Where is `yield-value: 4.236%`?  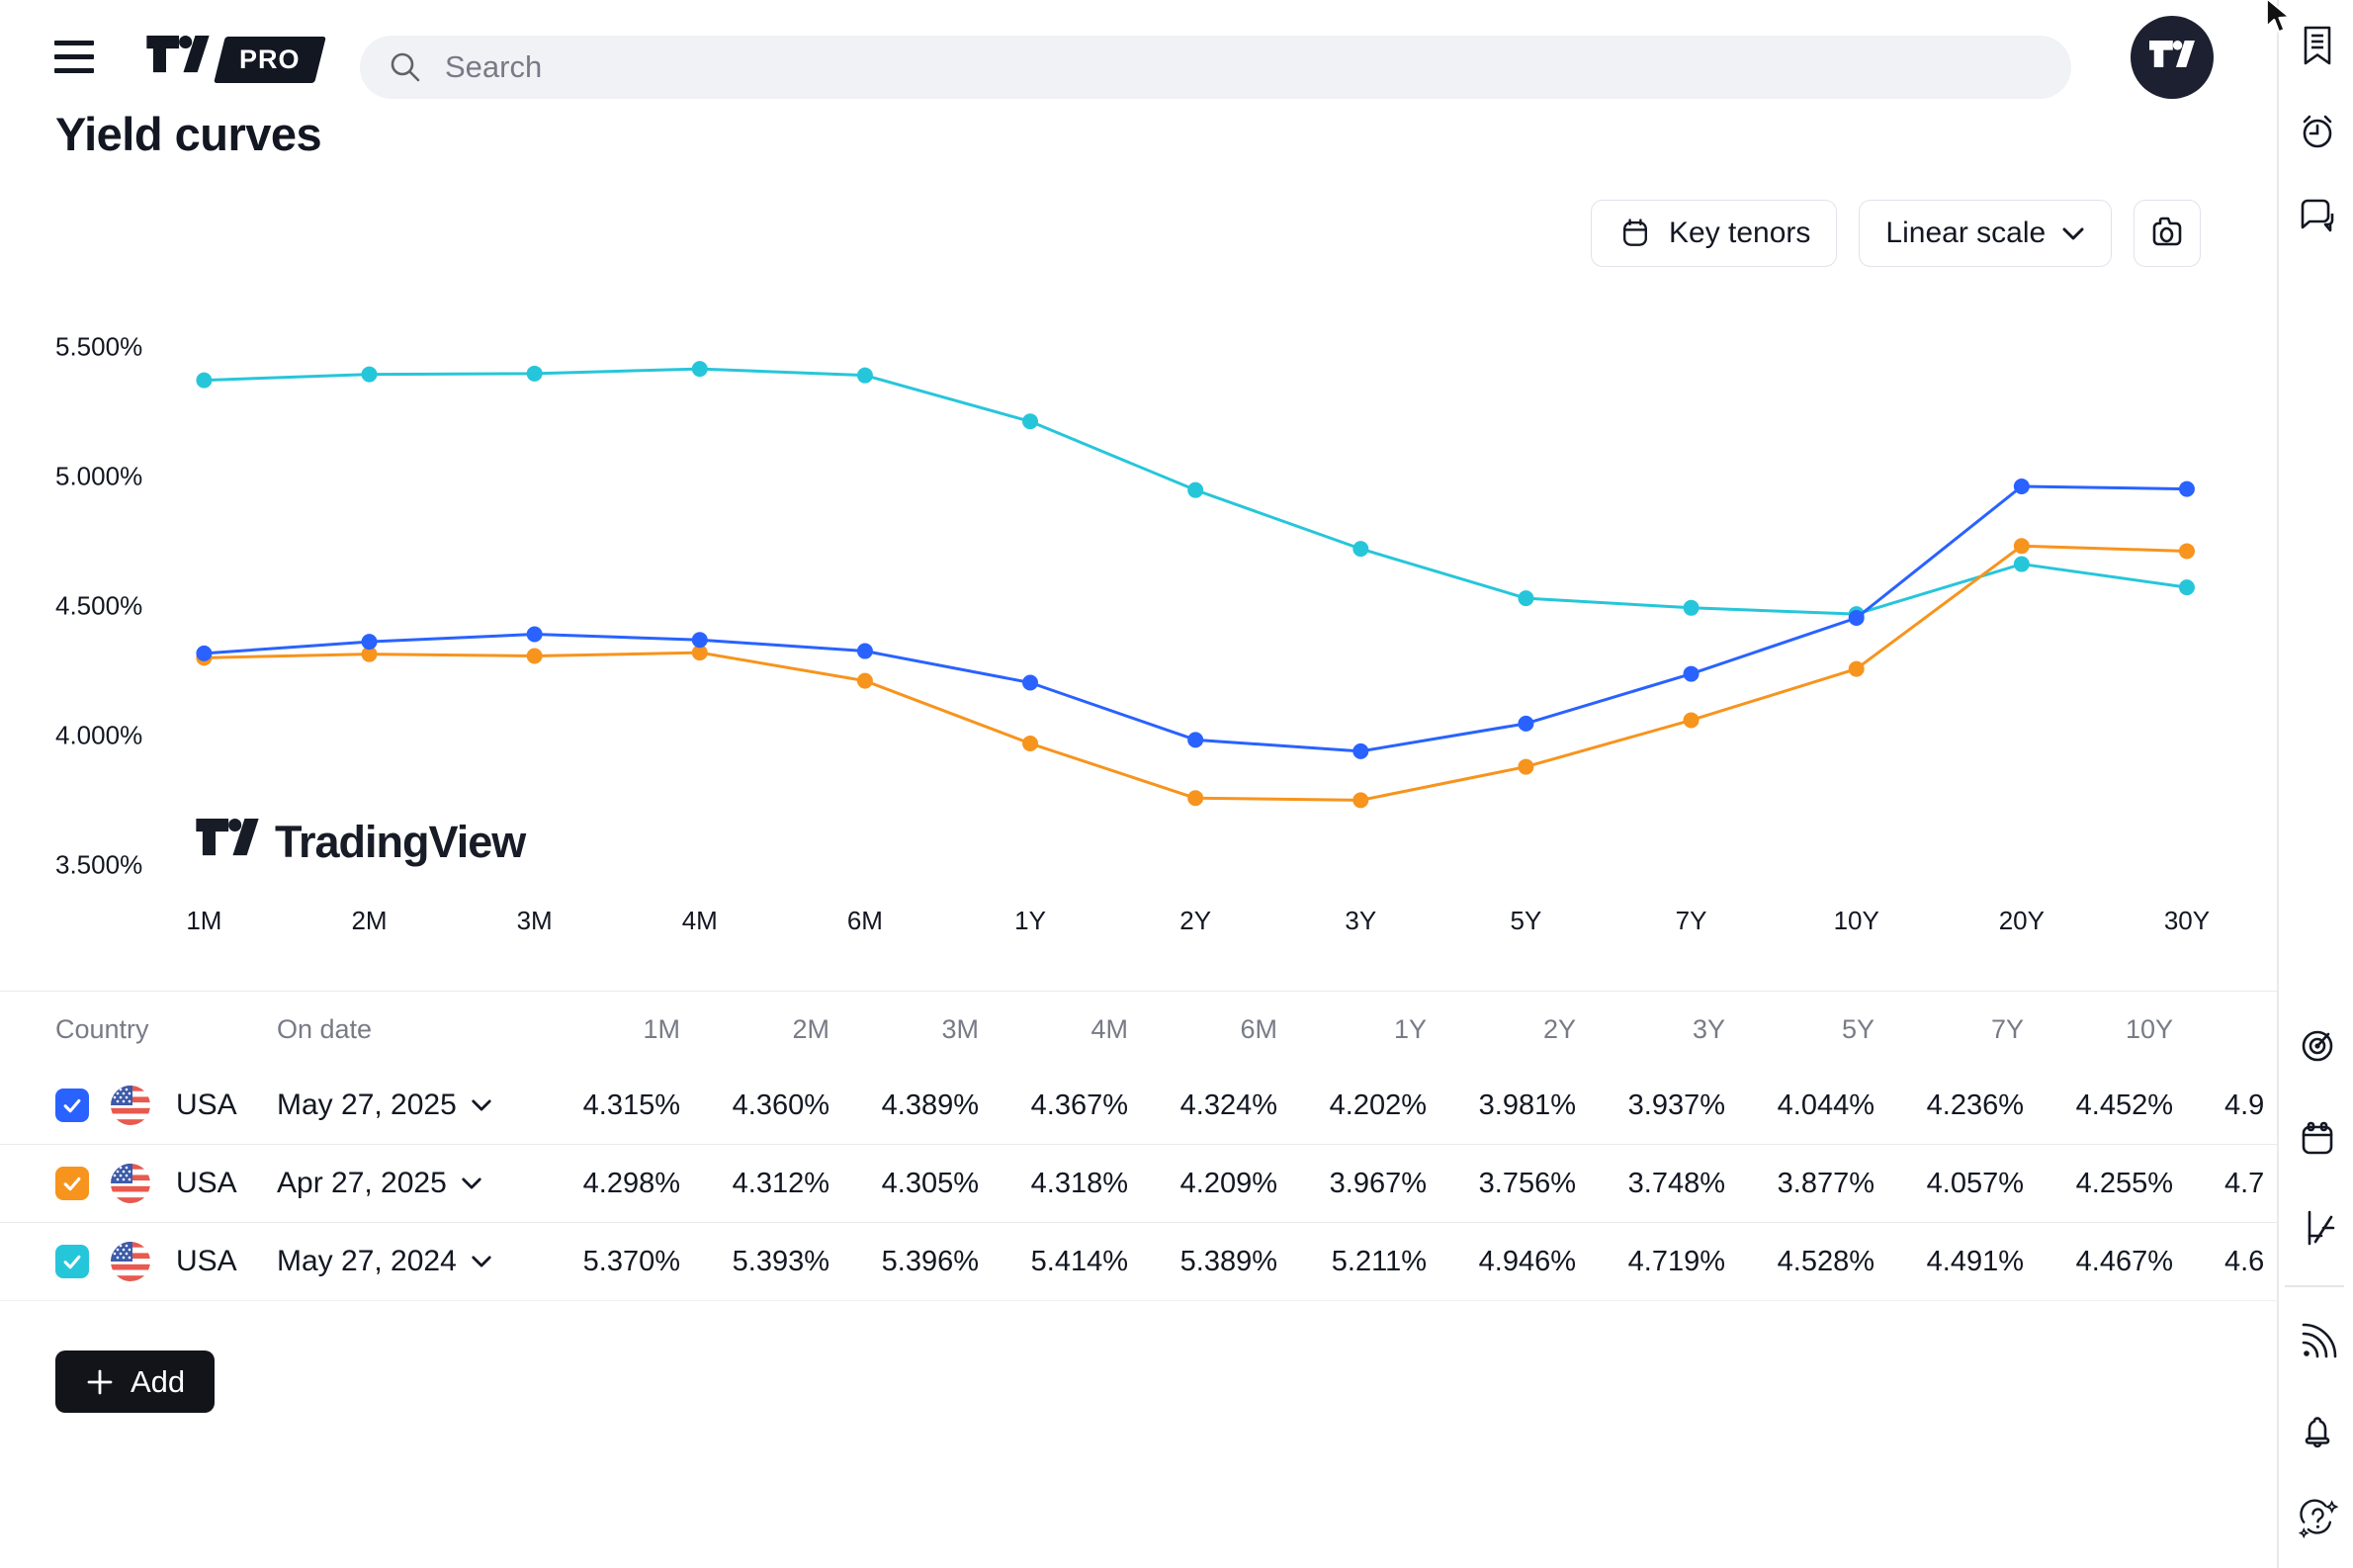
yield-value: 4.236% is located at coordinates (1975, 1105).